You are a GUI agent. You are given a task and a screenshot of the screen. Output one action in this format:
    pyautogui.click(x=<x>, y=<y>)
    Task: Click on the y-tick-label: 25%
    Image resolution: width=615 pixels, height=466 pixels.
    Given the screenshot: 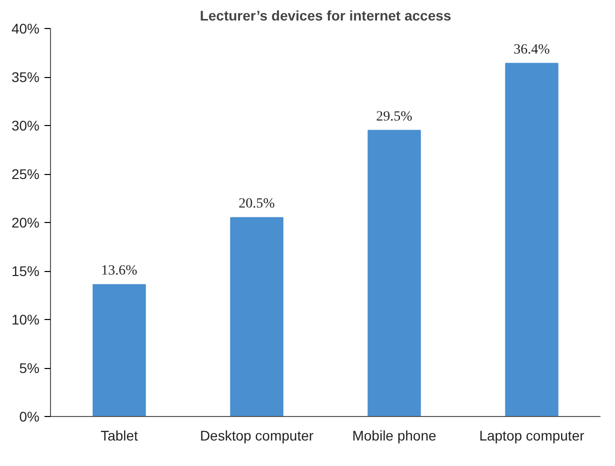 What is the action you would take?
    pyautogui.click(x=25, y=174)
    